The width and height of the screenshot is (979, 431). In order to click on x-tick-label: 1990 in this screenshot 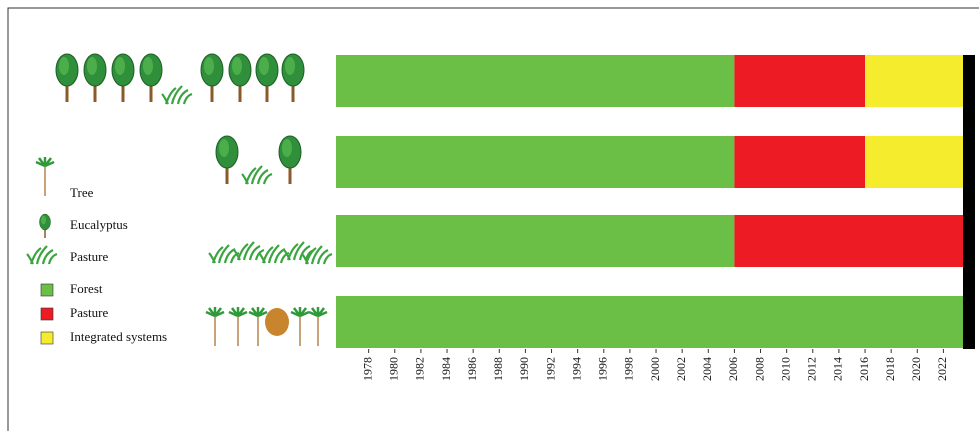, I will do `click(524, 369)`.